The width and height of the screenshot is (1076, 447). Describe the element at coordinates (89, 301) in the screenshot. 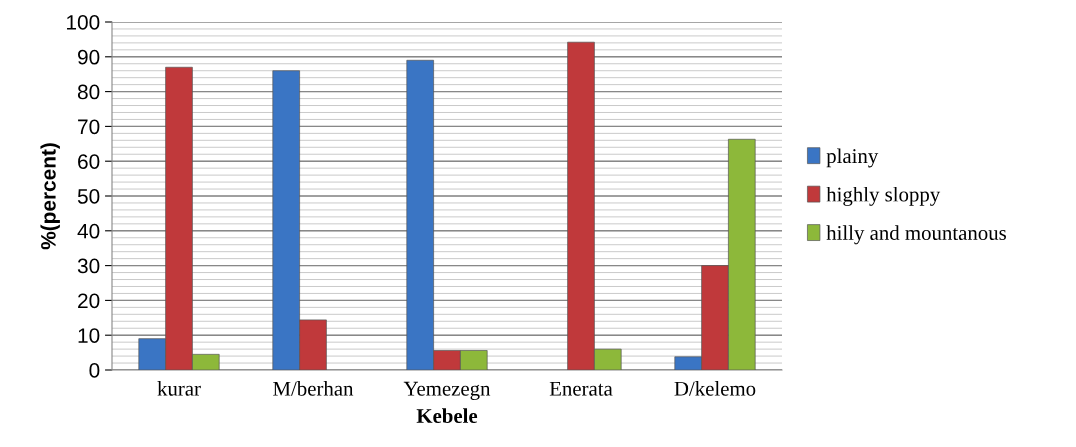

I see `y-tick-label: 20` at that location.